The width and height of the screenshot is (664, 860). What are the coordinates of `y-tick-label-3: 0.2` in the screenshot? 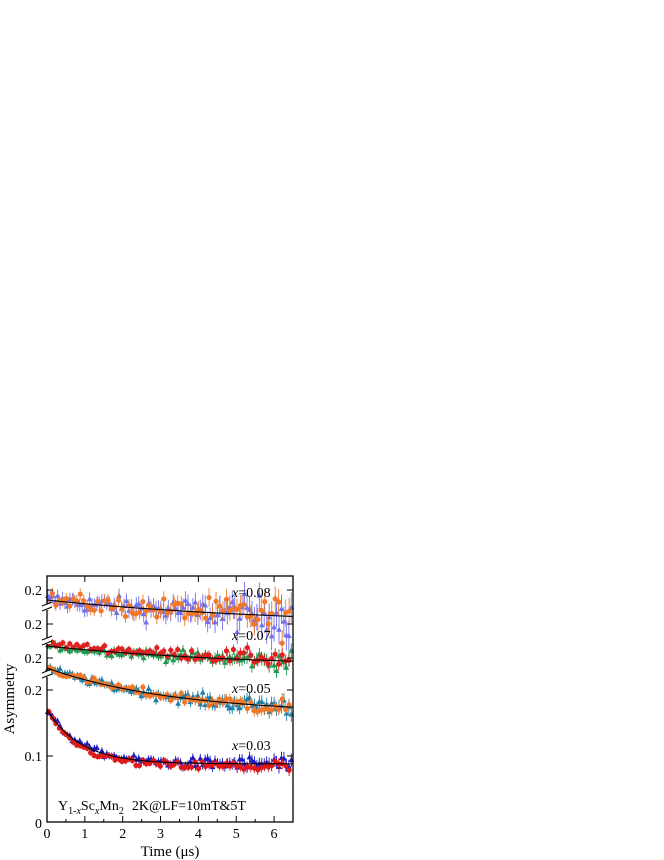 It's located at (34, 659).